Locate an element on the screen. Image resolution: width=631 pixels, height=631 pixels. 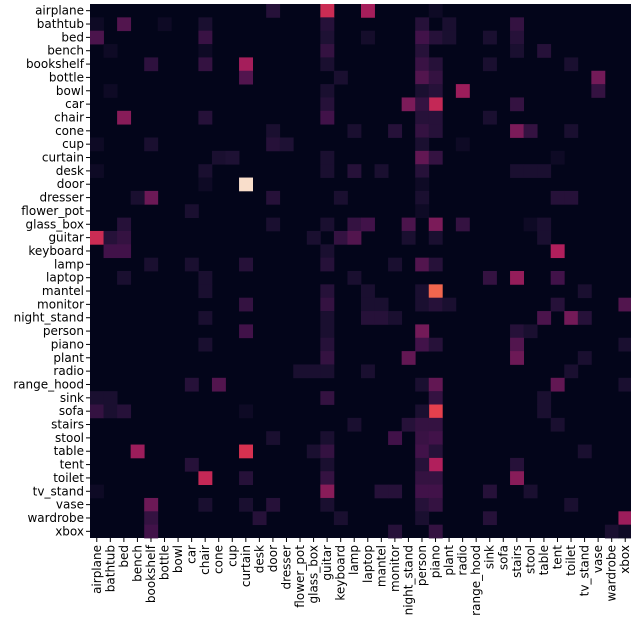
heatmap-cell-bathtub-guitar is located at coordinates (327, 24).